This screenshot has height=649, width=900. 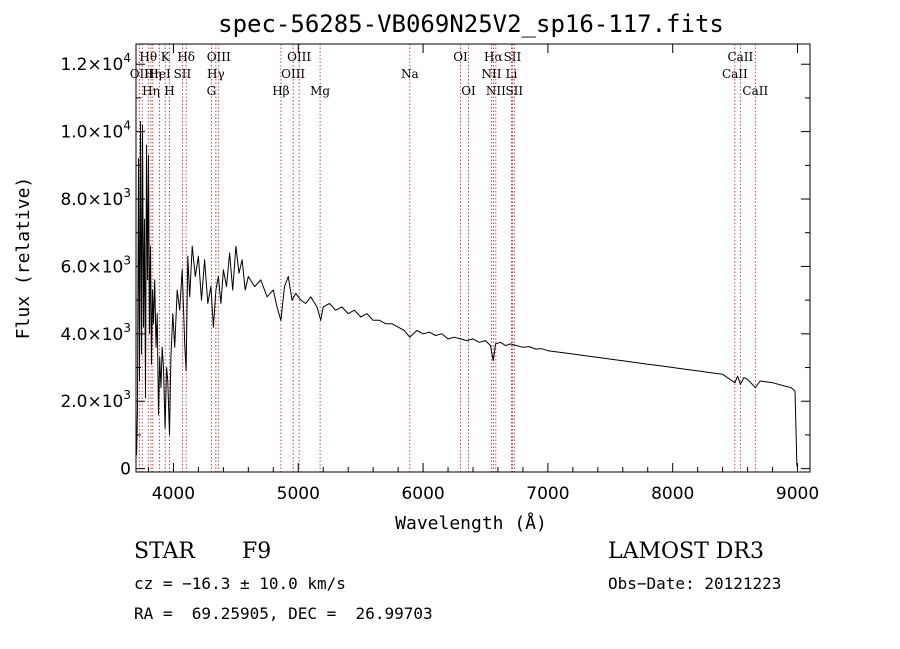 What do you see at coordinates (280, 91) in the screenshot?
I see `line-marker-label: Hβ` at bounding box center [280, 91].